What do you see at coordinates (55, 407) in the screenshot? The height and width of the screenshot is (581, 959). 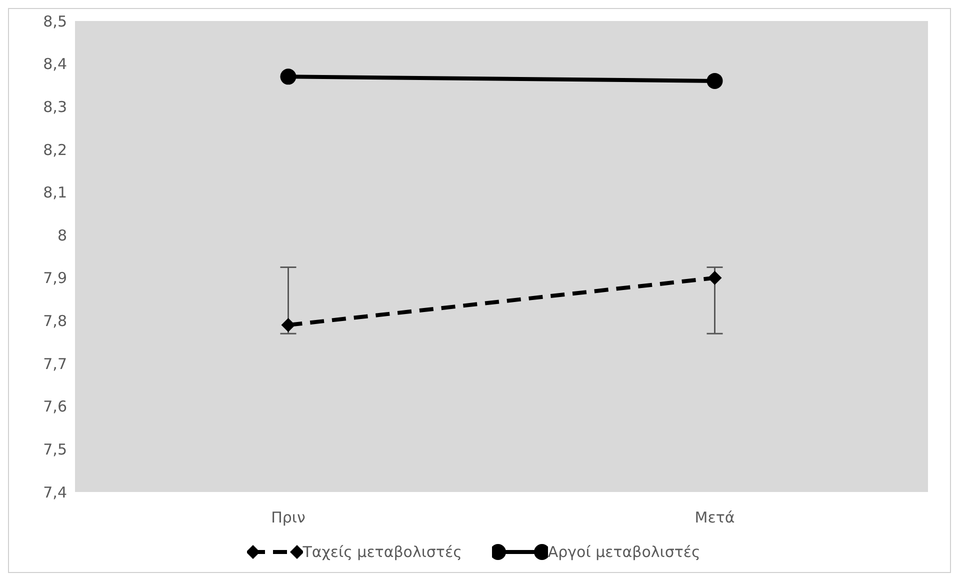 I see `y-tick-label: 7,6` at bounding box center [55, 407].